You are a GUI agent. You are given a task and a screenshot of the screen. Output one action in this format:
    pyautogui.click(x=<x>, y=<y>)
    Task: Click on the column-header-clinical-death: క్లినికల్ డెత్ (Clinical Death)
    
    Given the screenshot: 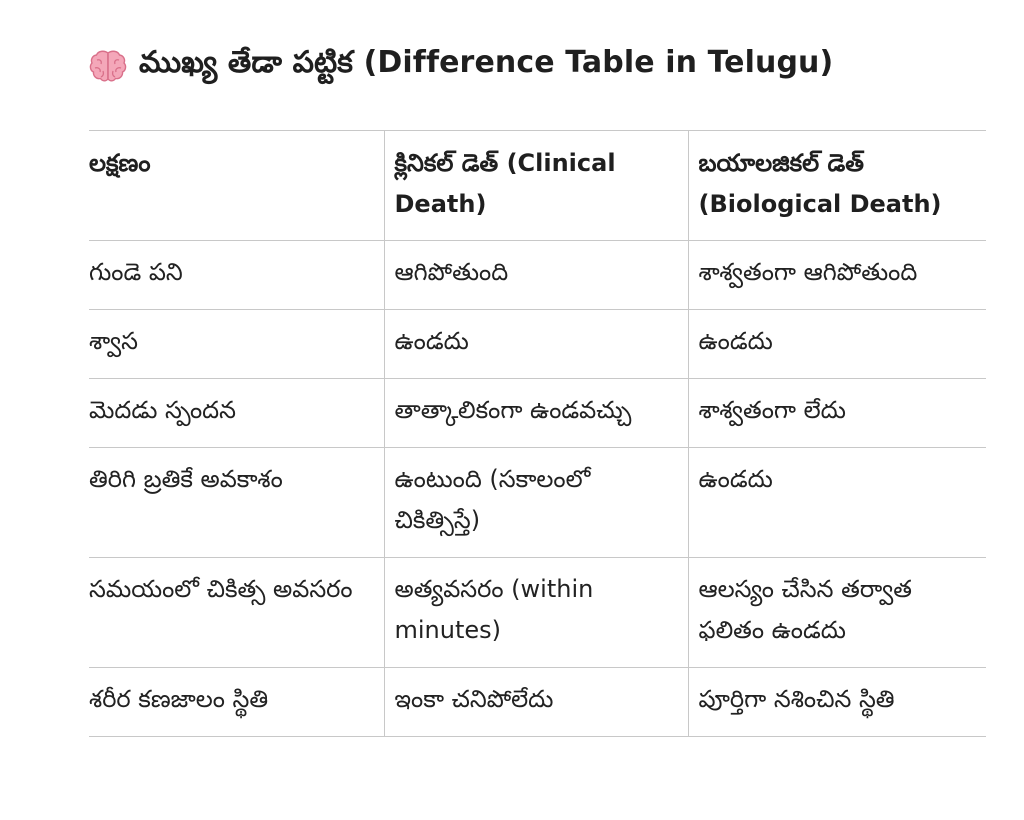 What is the action you would take?
    pyautogui.click(x=535, y=185)
    